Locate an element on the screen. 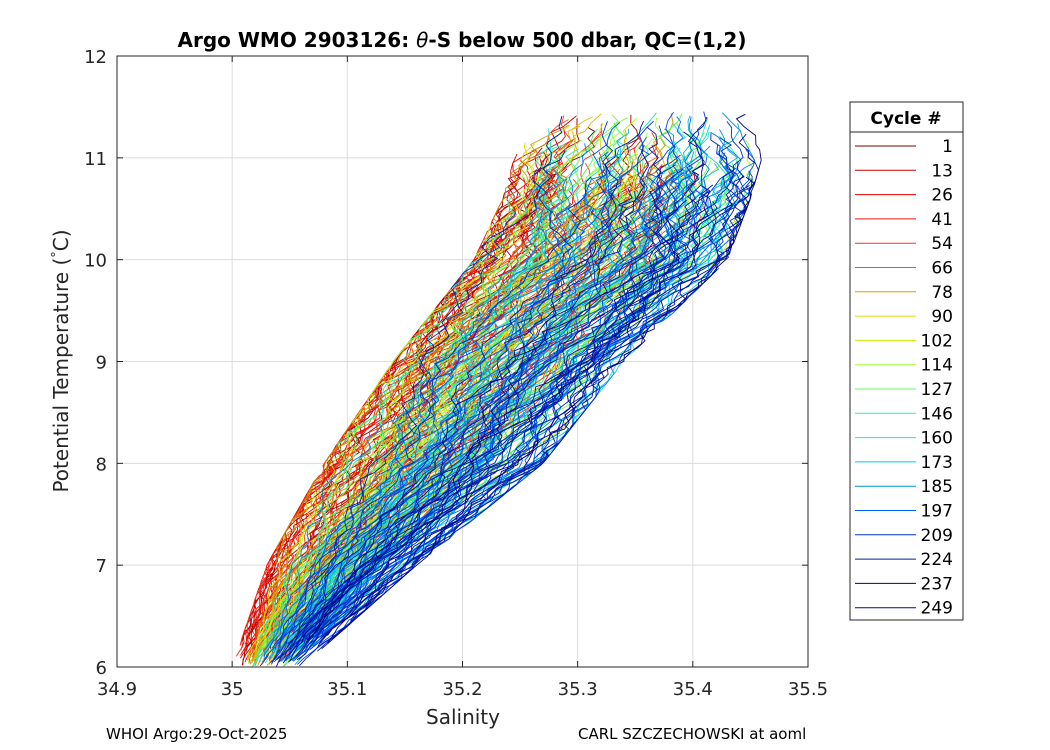 The image size is (1050, 750). y-tick-label: 10 is located at coordinates (95, 261).